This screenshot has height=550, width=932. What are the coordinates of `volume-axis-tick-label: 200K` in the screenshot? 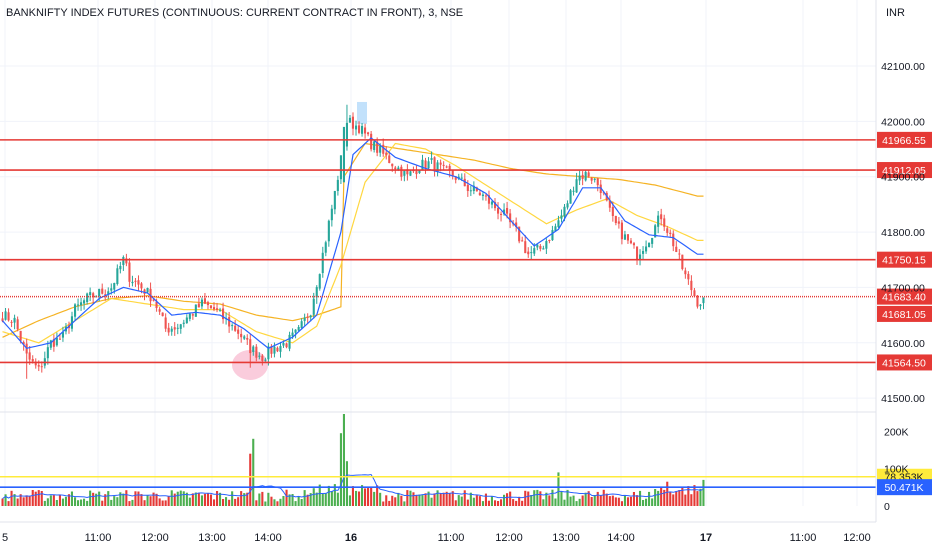 It's located at (896, 432).